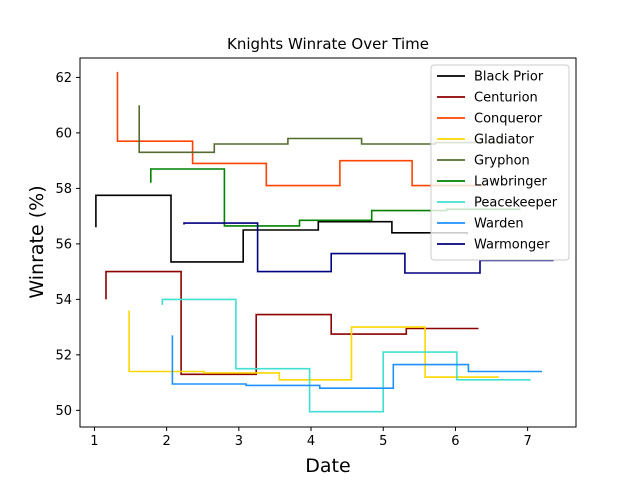 The width and height of the screenshot is (640, 480). What do you see at coordinates (63, 244) in the screenshot?
I see `y-tick-label: 56` at bounding box center [63, 244].